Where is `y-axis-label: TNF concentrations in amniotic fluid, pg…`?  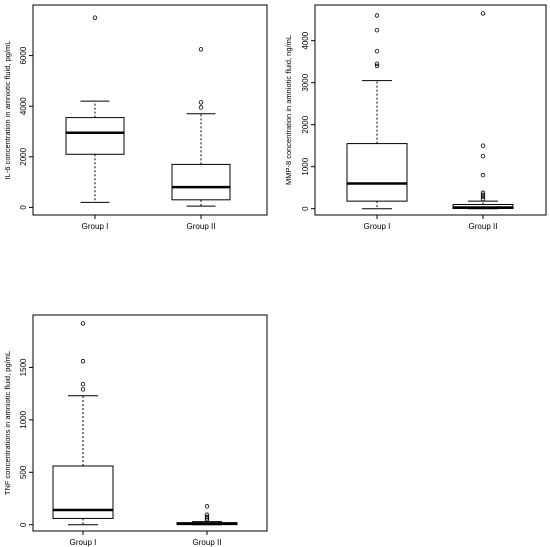 y-axis-label: TNF concentrations in amniotic fluid, pg… is located at coordinates (7, 423).